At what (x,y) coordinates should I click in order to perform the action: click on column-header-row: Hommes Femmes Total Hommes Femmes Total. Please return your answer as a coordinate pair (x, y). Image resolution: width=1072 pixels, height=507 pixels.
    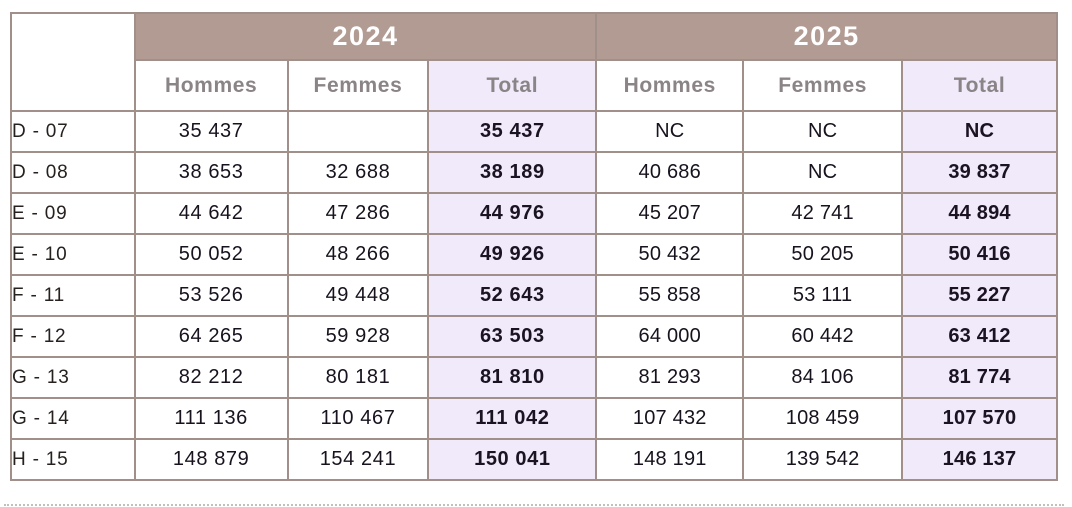
    Looking at the image, I should click on (534, 85).